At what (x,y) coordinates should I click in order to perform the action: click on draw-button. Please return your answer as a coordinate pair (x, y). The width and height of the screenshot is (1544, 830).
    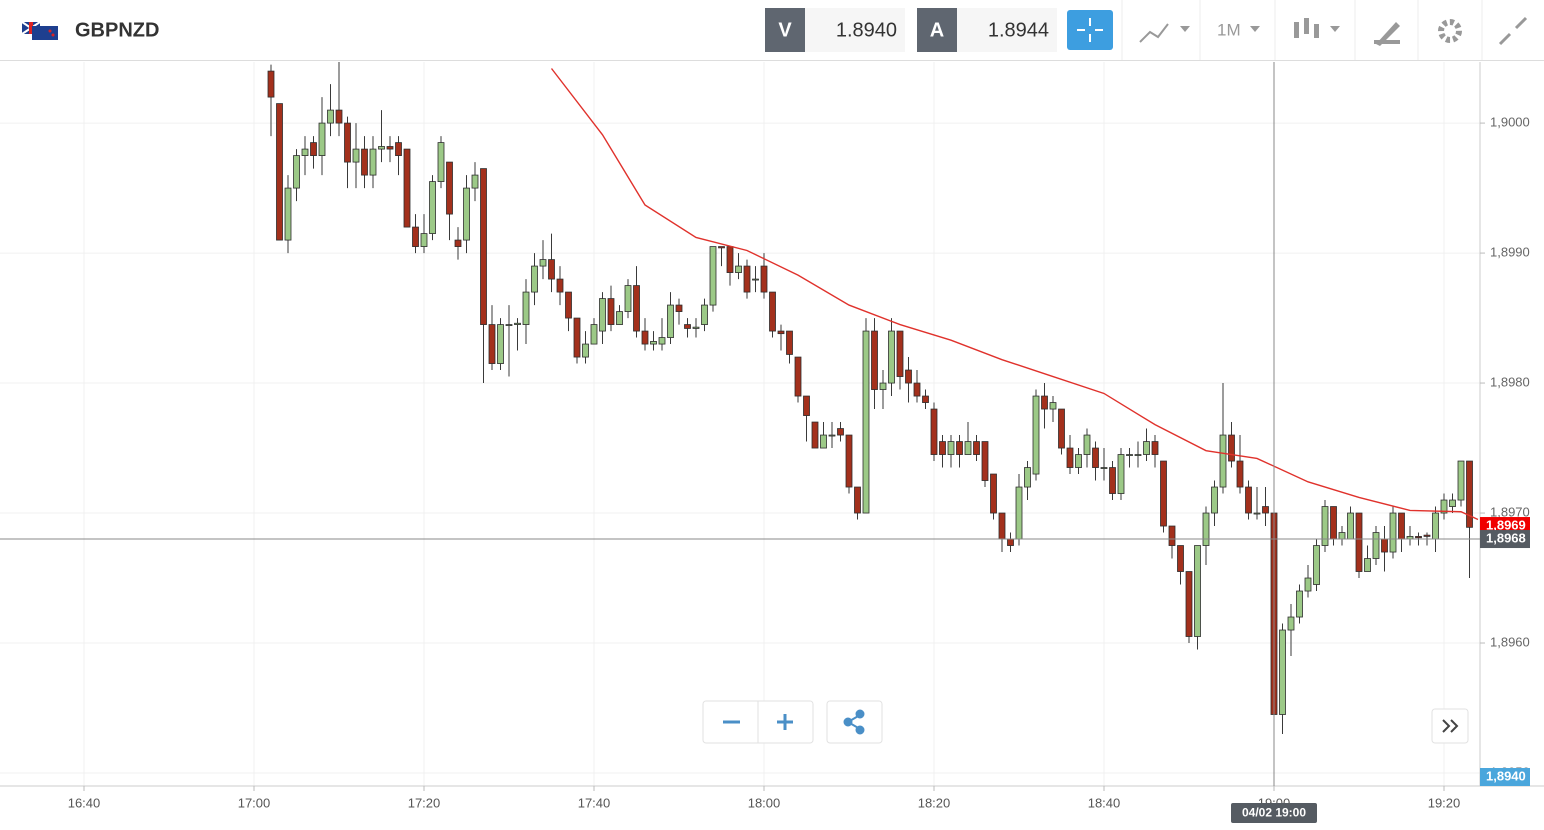
    Looking at the image, I should click on (1387, 34).